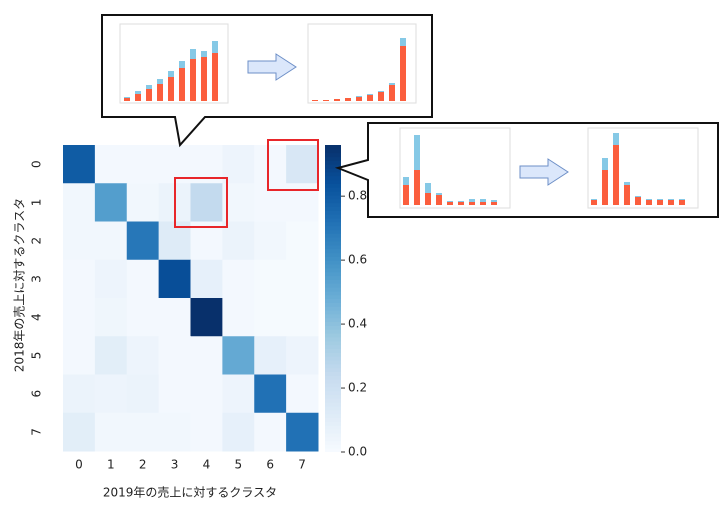 The height and width of the screenshot is (510, 722). I want to click on y-tick-label: 3, so click(37, 279).